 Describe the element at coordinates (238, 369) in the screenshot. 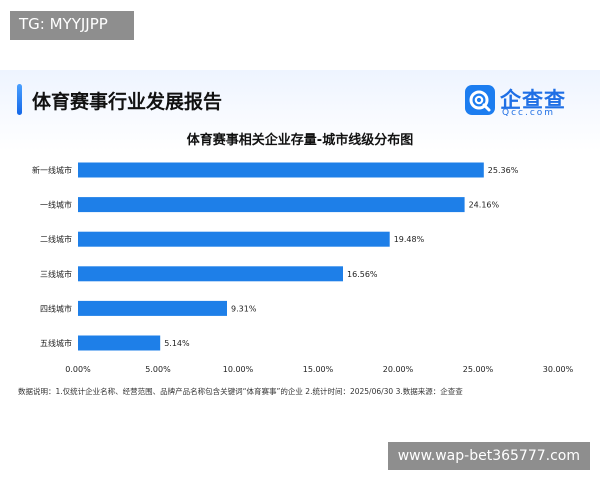

I see `x-tick-label: 10.00%` at that location.